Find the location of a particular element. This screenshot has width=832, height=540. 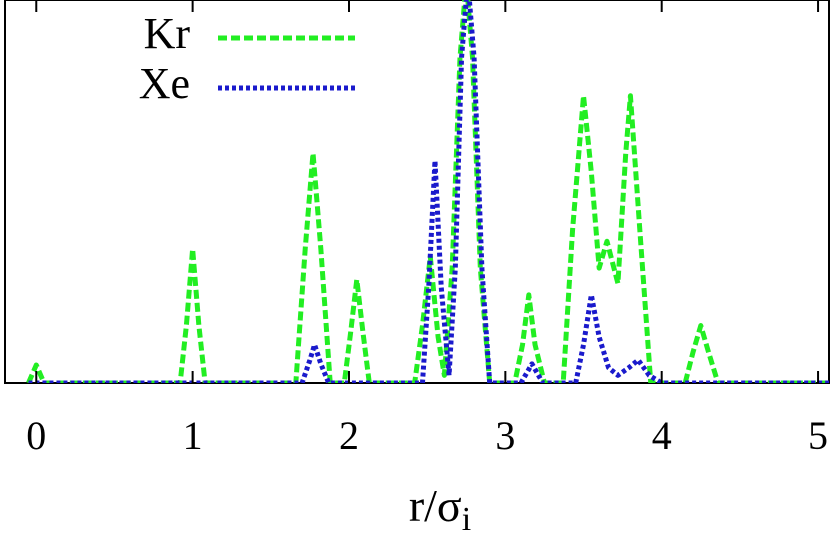

legend-label: Xe is located at coordinates (164, 83).